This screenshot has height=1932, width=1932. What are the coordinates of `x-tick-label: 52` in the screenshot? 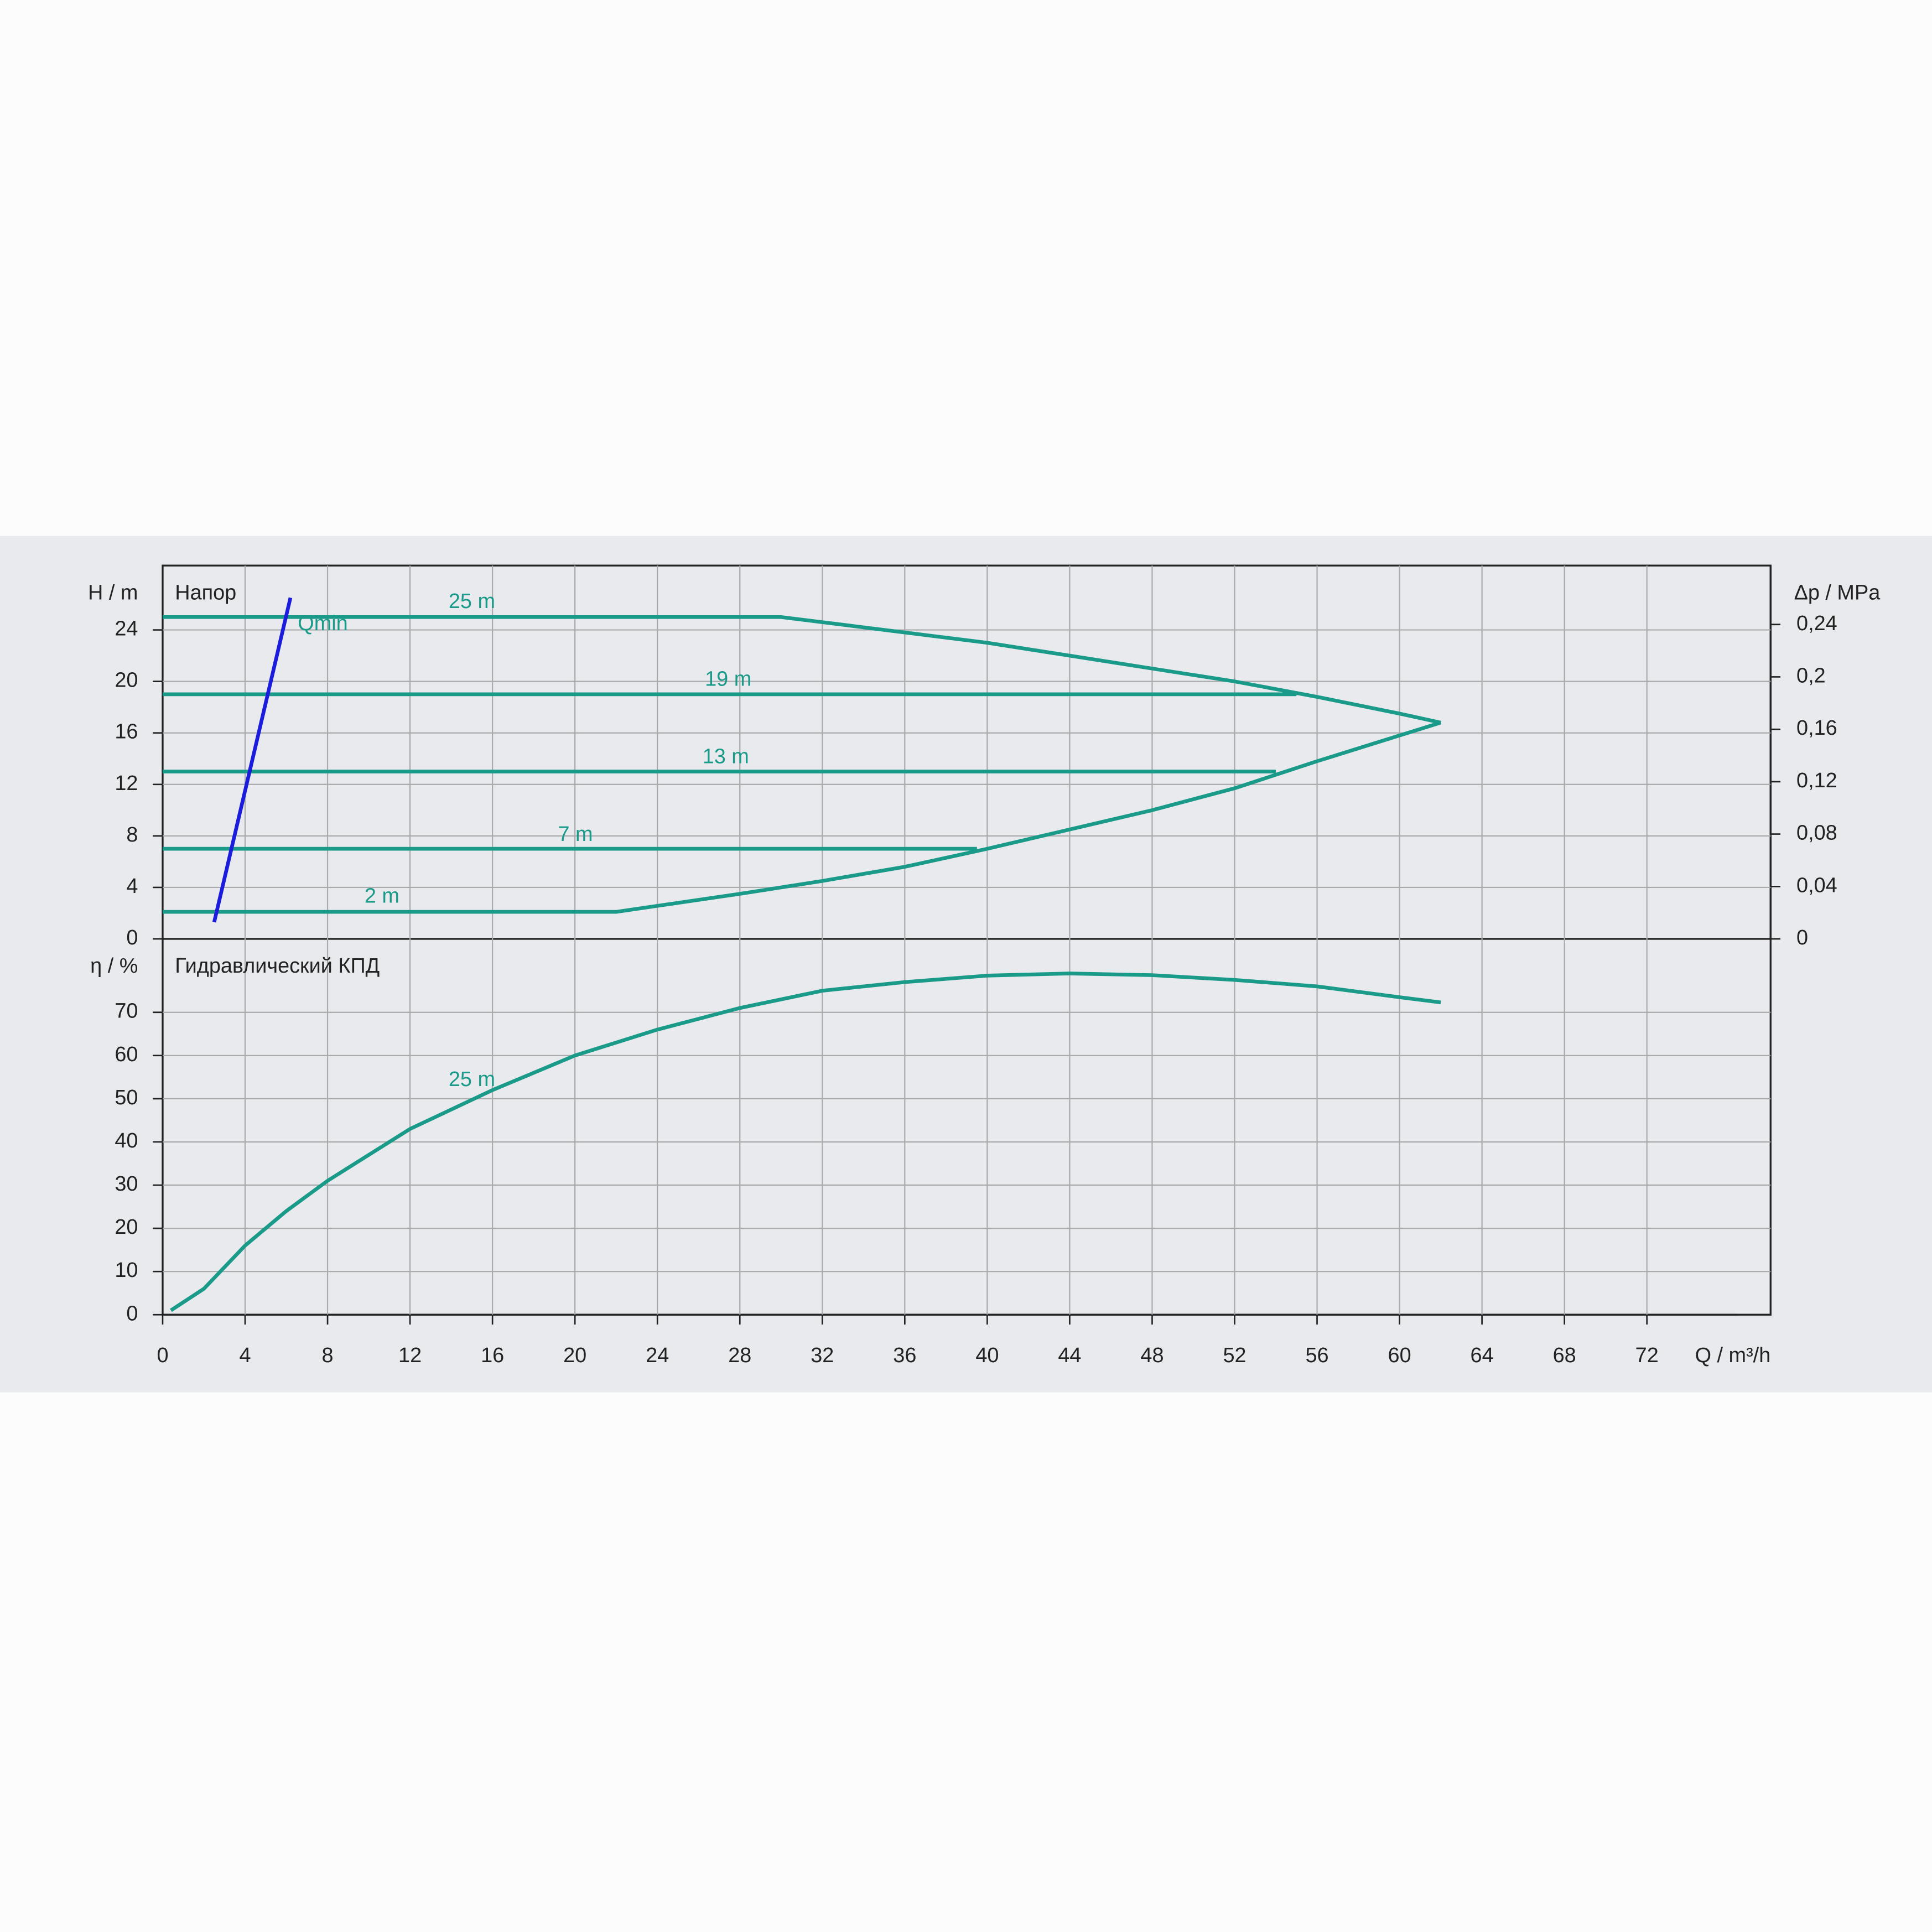 It's located at (1234, 1356).